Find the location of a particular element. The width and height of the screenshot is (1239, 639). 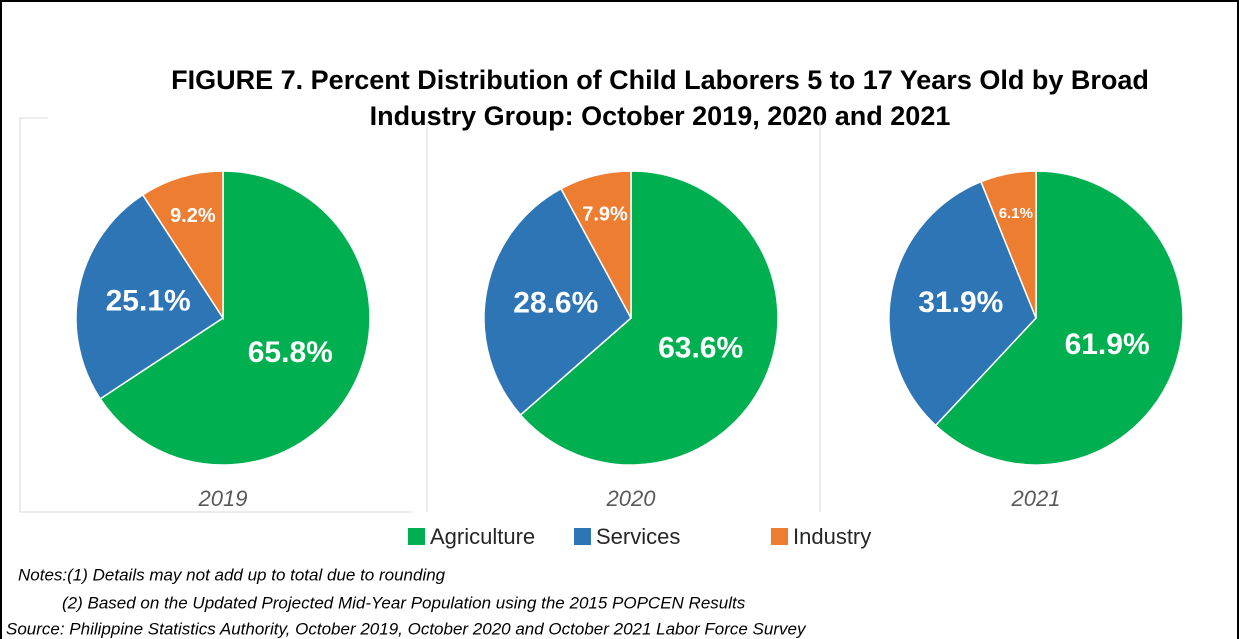

pie-label: 2021 is located at coordinates (1036, 498).